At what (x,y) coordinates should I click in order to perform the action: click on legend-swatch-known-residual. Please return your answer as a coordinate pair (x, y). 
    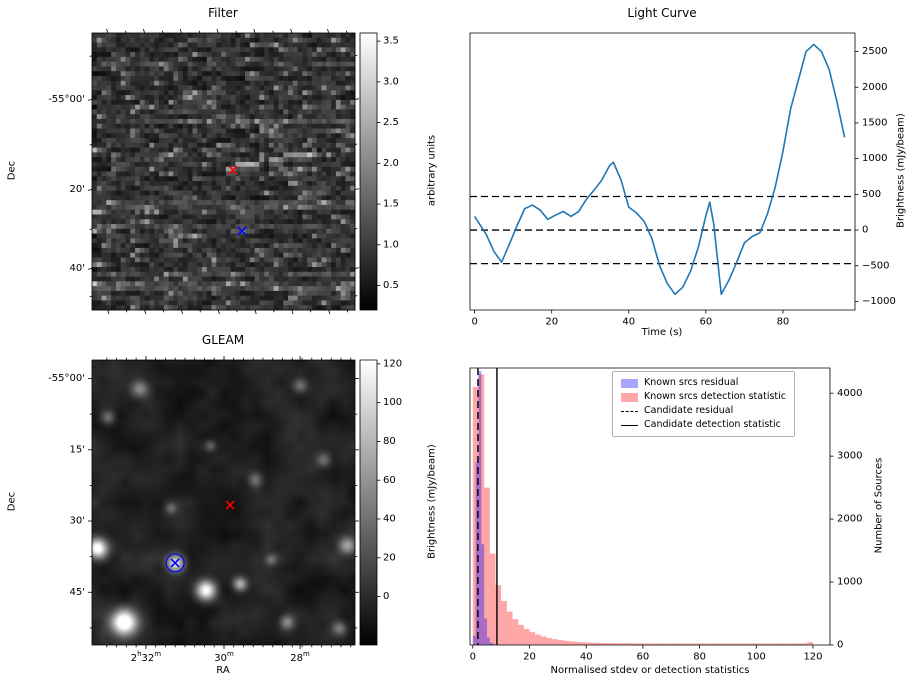
    Looking at the image, I should click on (629, 383).